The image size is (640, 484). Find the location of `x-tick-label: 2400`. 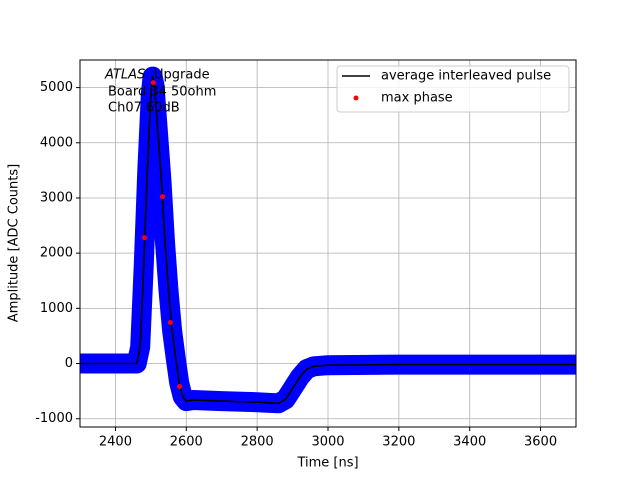

x-tick-label: 2400 is located at coordinates (115, 442).